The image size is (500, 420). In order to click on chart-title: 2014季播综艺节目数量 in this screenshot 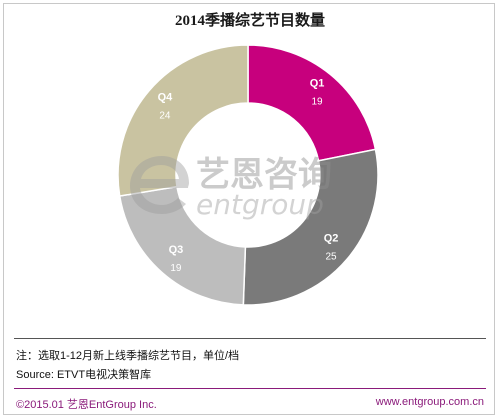, I will do `click(249, 21)`.